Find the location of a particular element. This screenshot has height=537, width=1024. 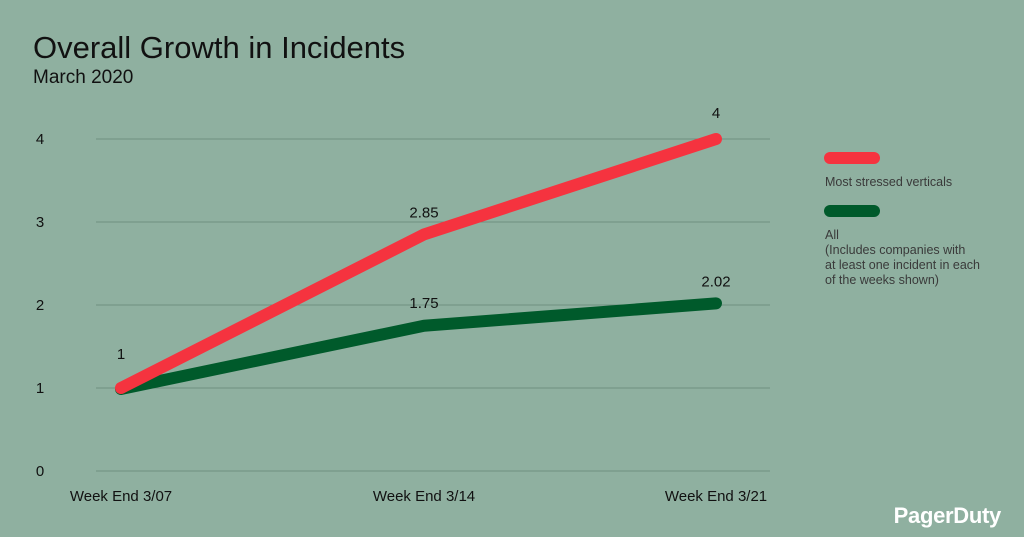

legend-label: Most stressed verticals is located at coordinates (888, 182).